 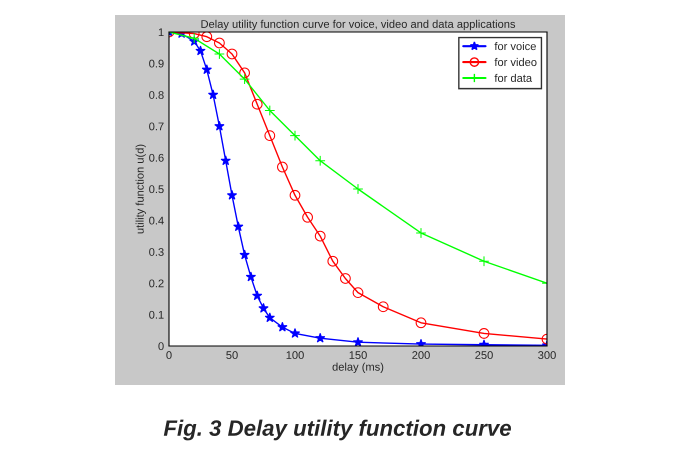 I want to click on x-tick-label: 100, so click(x=295, y=355).